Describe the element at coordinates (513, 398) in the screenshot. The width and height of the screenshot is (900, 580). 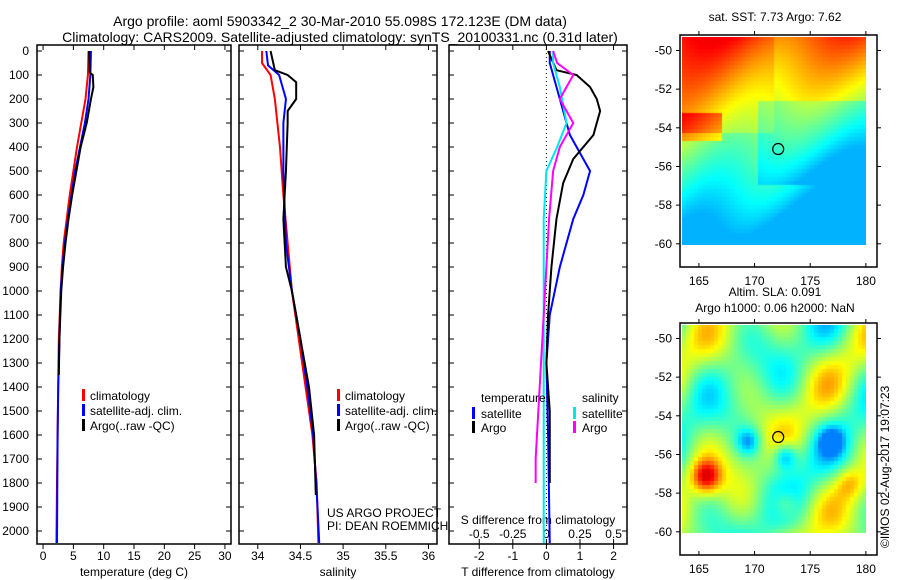
I see `legend-title-temperature: temperature` at that location.